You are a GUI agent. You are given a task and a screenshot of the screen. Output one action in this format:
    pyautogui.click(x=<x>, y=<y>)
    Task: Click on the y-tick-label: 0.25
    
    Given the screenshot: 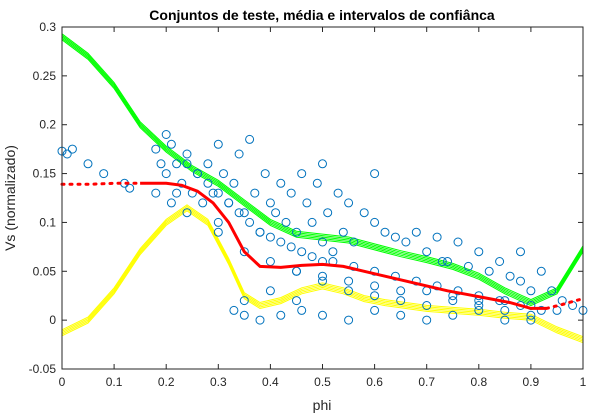 What is the action you would take?
    pyautogui.click(x=45, y=76)
    